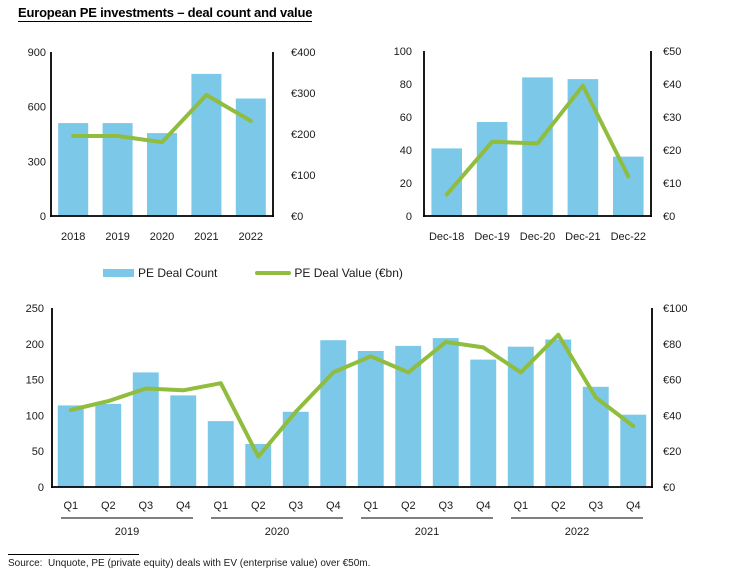 The height and width of the screenshot is (581, 731). What do you see at coordinates (672, 184) in the screenshot?
I see `svg-text: €10` at bounding box center [672, 184].